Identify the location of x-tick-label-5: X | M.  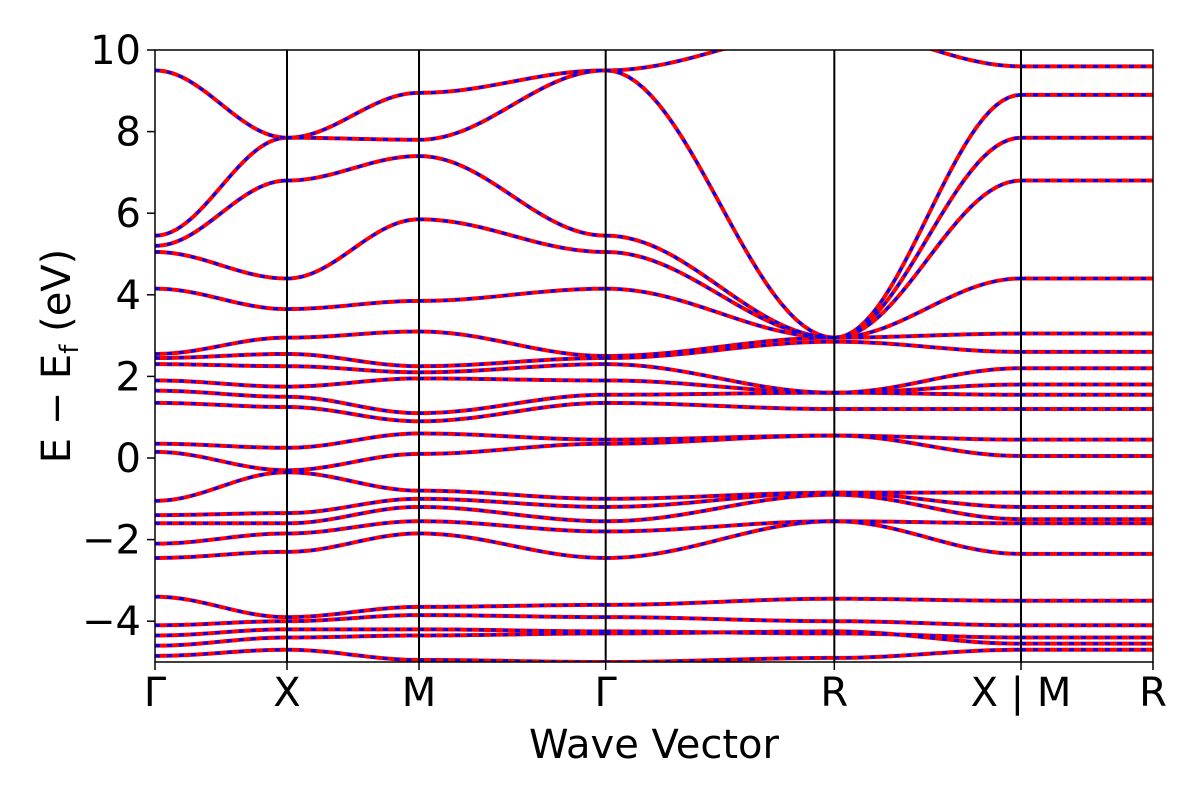
(1021, 693).